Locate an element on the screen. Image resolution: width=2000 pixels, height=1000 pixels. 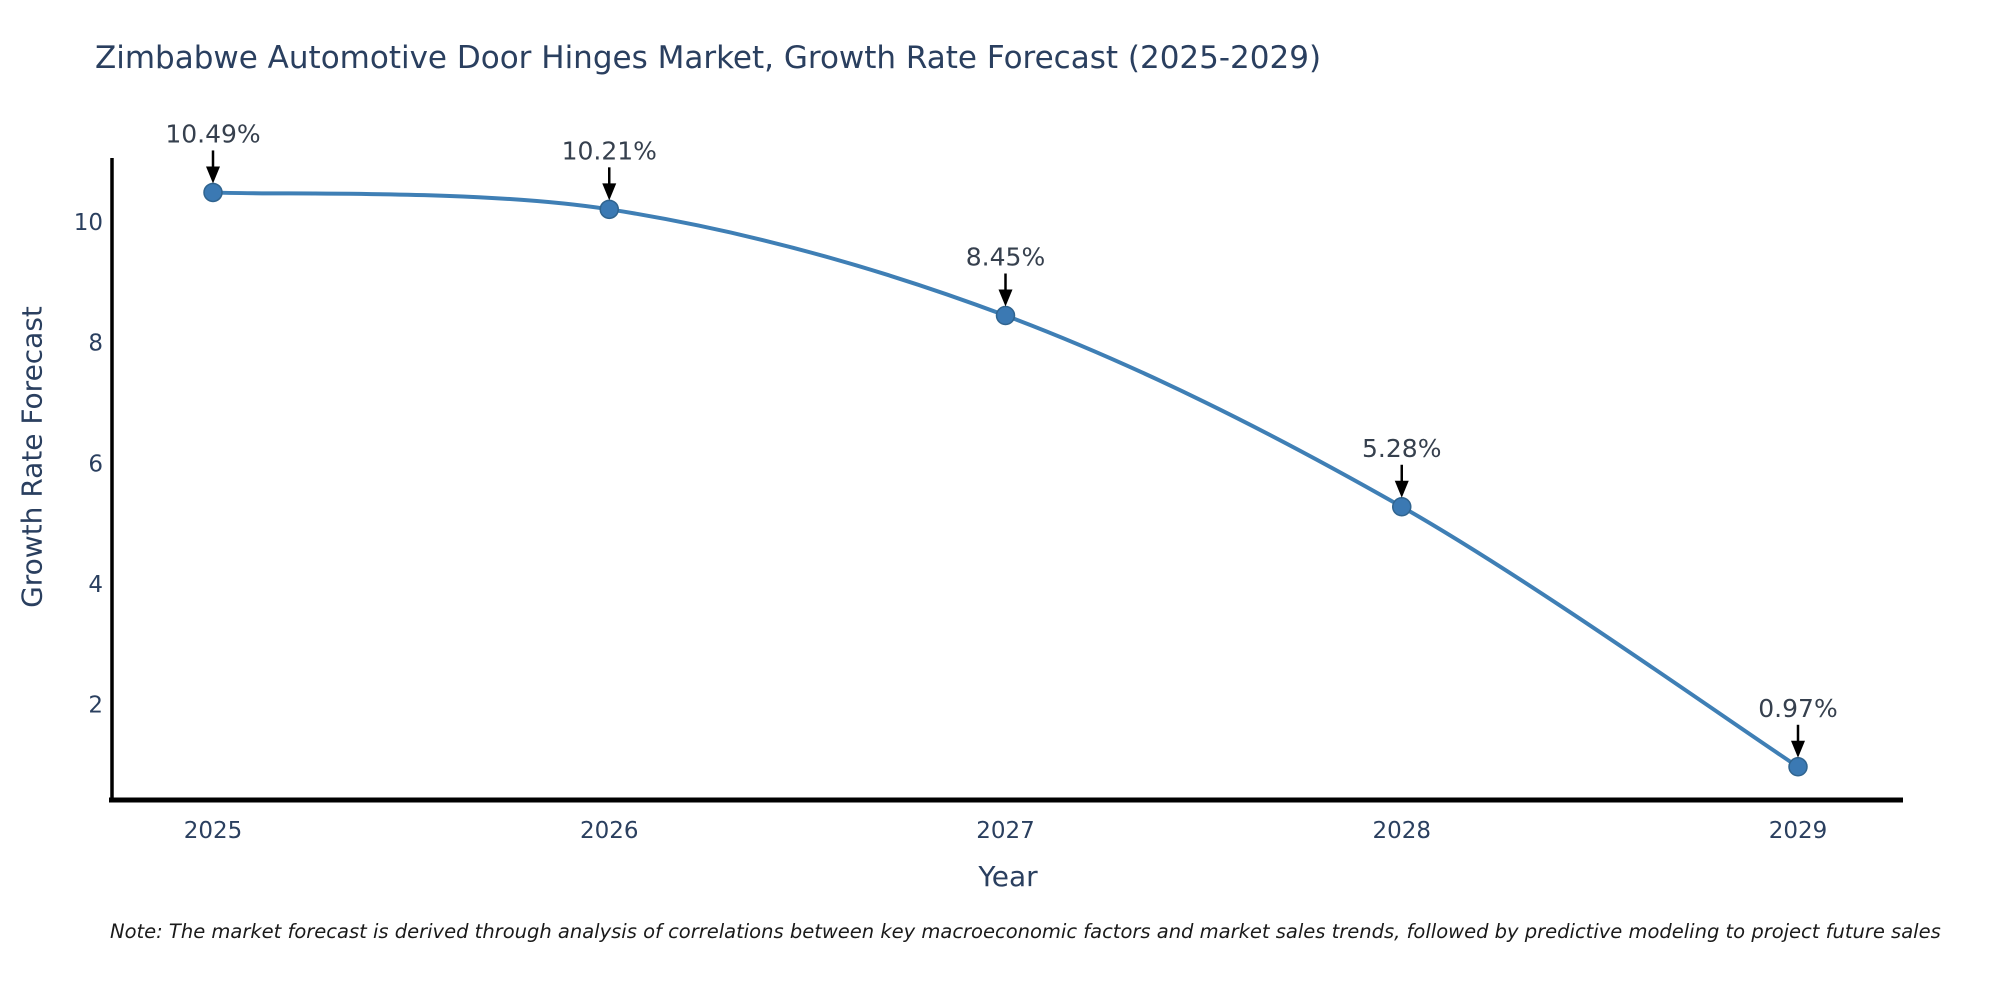
y-tick-label: 8 is located at coordinates (95, 344).